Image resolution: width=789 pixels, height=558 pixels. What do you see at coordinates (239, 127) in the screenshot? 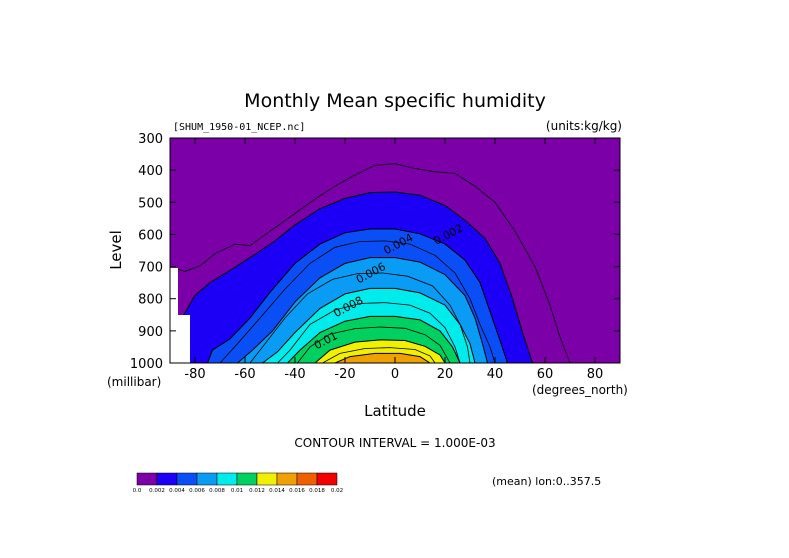
I see `file-label: [SHUM_1950-01_NCEP.nc]` at bounding box center [239, 127].